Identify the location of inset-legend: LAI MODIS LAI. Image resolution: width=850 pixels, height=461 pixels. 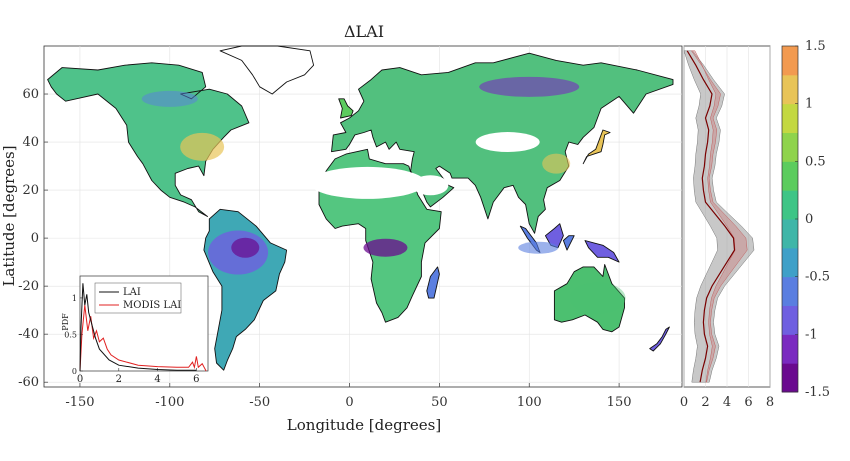
(138, 298).